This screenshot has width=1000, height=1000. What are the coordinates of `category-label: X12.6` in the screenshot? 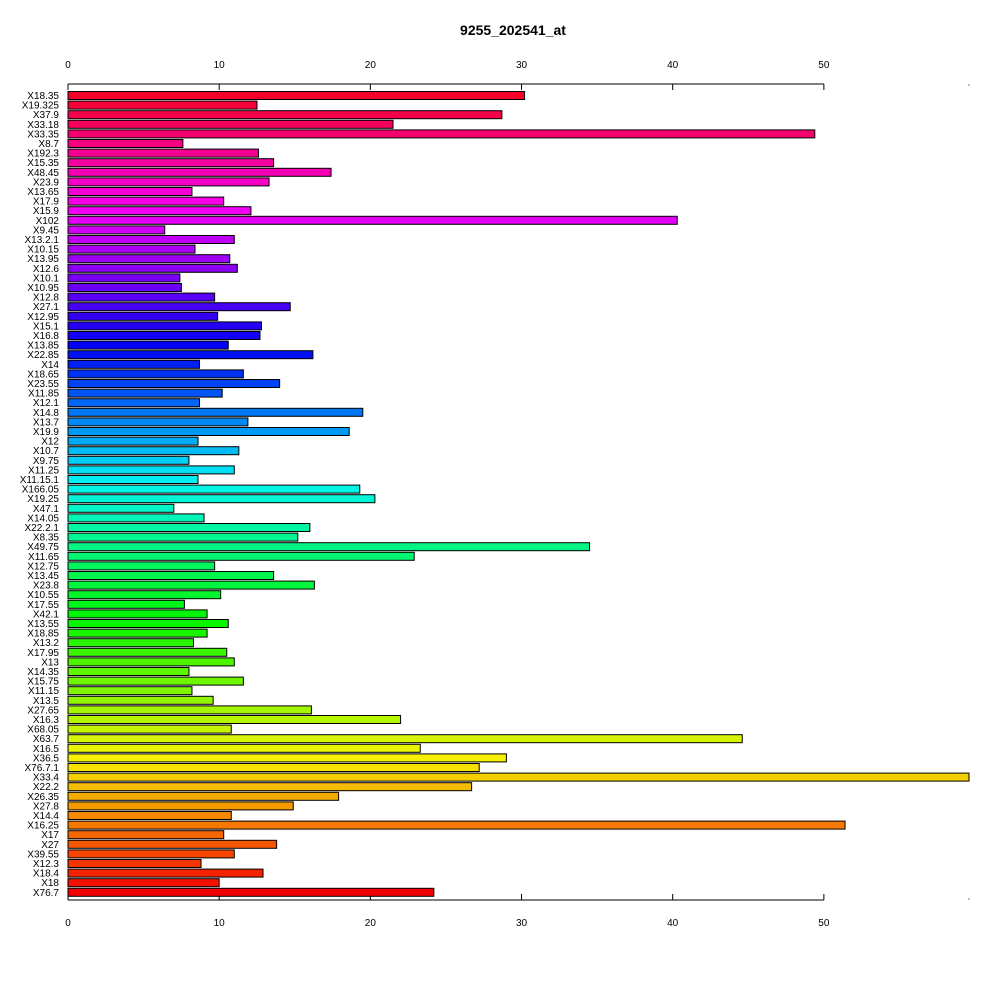 It's located at (46, 269).